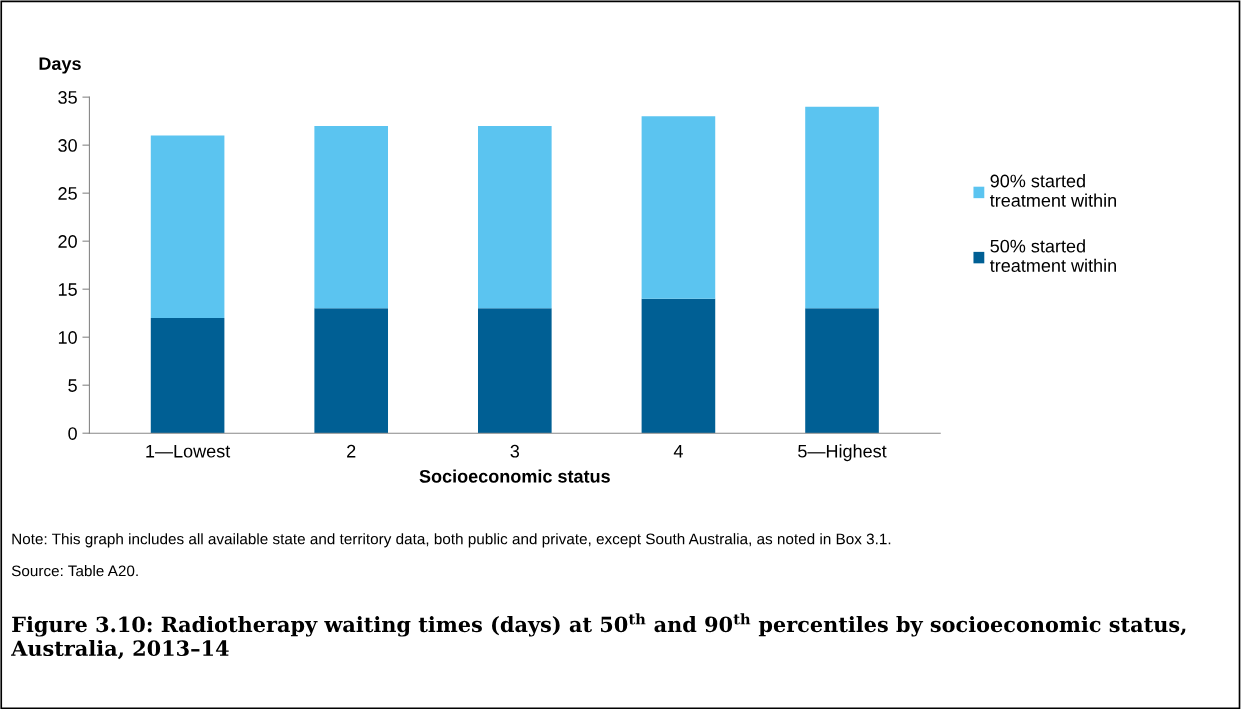 The image size is (1242, 709). What do you see at coordinates (67, 241) in the screenshot?
I see `y-tick-label: 20` at bounding box center [67, 241].